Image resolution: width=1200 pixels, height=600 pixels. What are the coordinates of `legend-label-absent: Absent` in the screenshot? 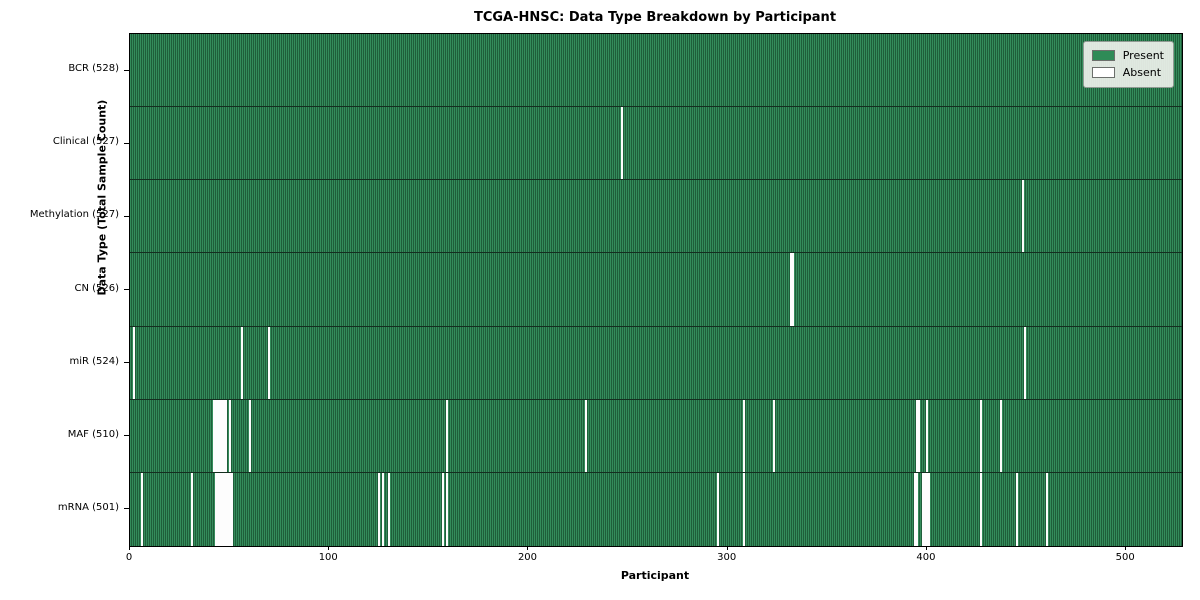 It's located at (1142, 72).